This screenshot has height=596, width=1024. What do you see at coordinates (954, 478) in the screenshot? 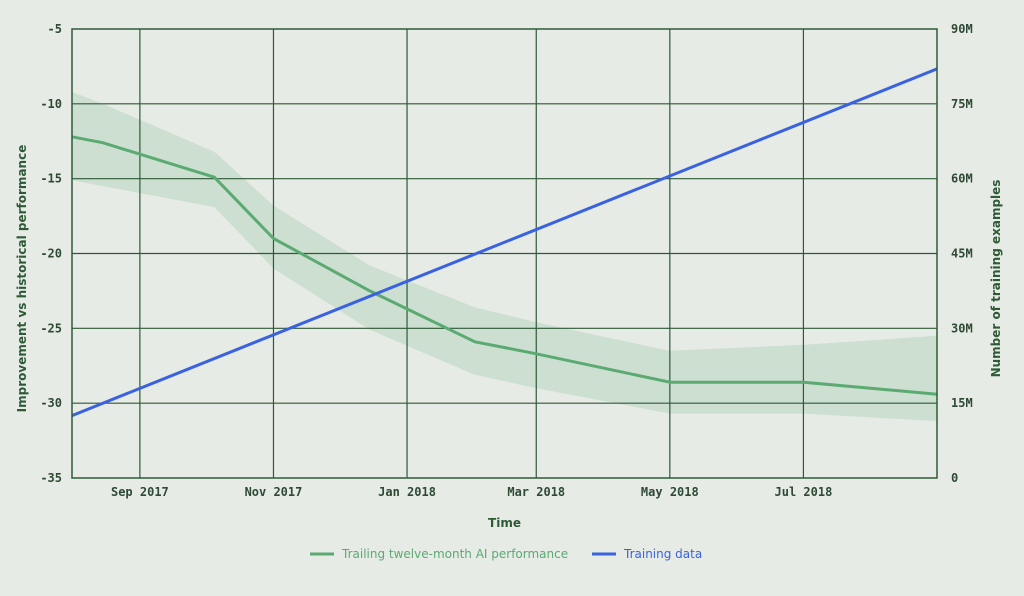
I see `y-right-tick-label: 0` at bounding box center [954, 478].